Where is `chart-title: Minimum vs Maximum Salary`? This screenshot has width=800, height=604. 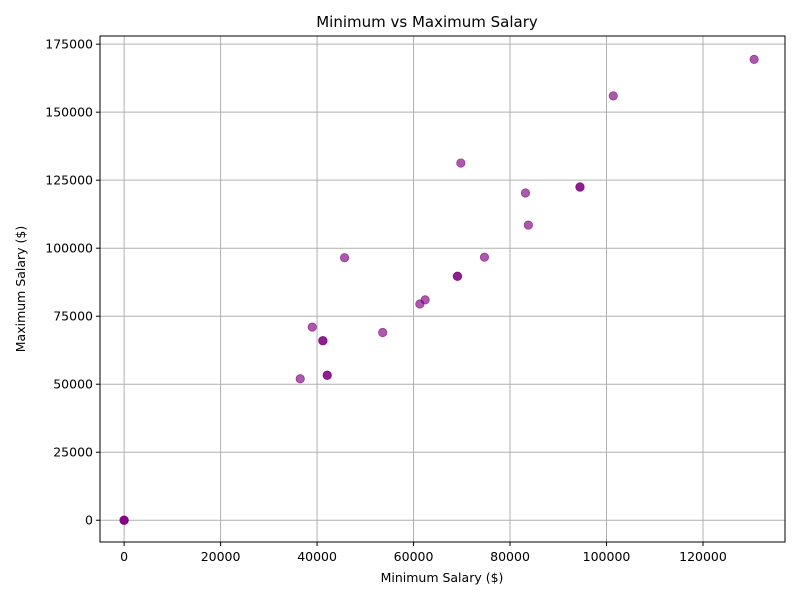 chart-title: Minimum vs Maximum Salary is located at coordinates (427, 22).